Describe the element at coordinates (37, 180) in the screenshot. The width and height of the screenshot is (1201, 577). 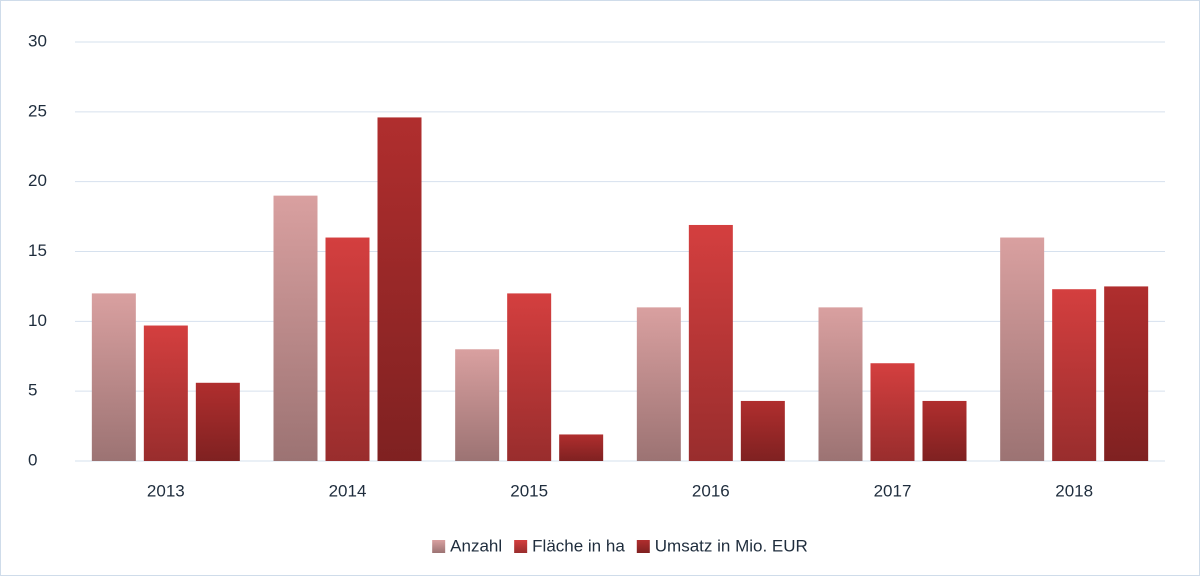
I see `y-tick-label: 20` at that location.